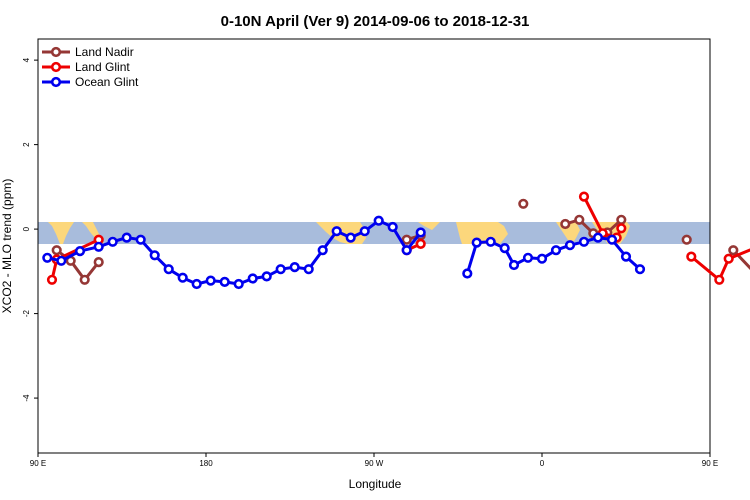 This screenshot has height=500, width=750. I want to click on y-tick-label: 0, so click(26, 228).